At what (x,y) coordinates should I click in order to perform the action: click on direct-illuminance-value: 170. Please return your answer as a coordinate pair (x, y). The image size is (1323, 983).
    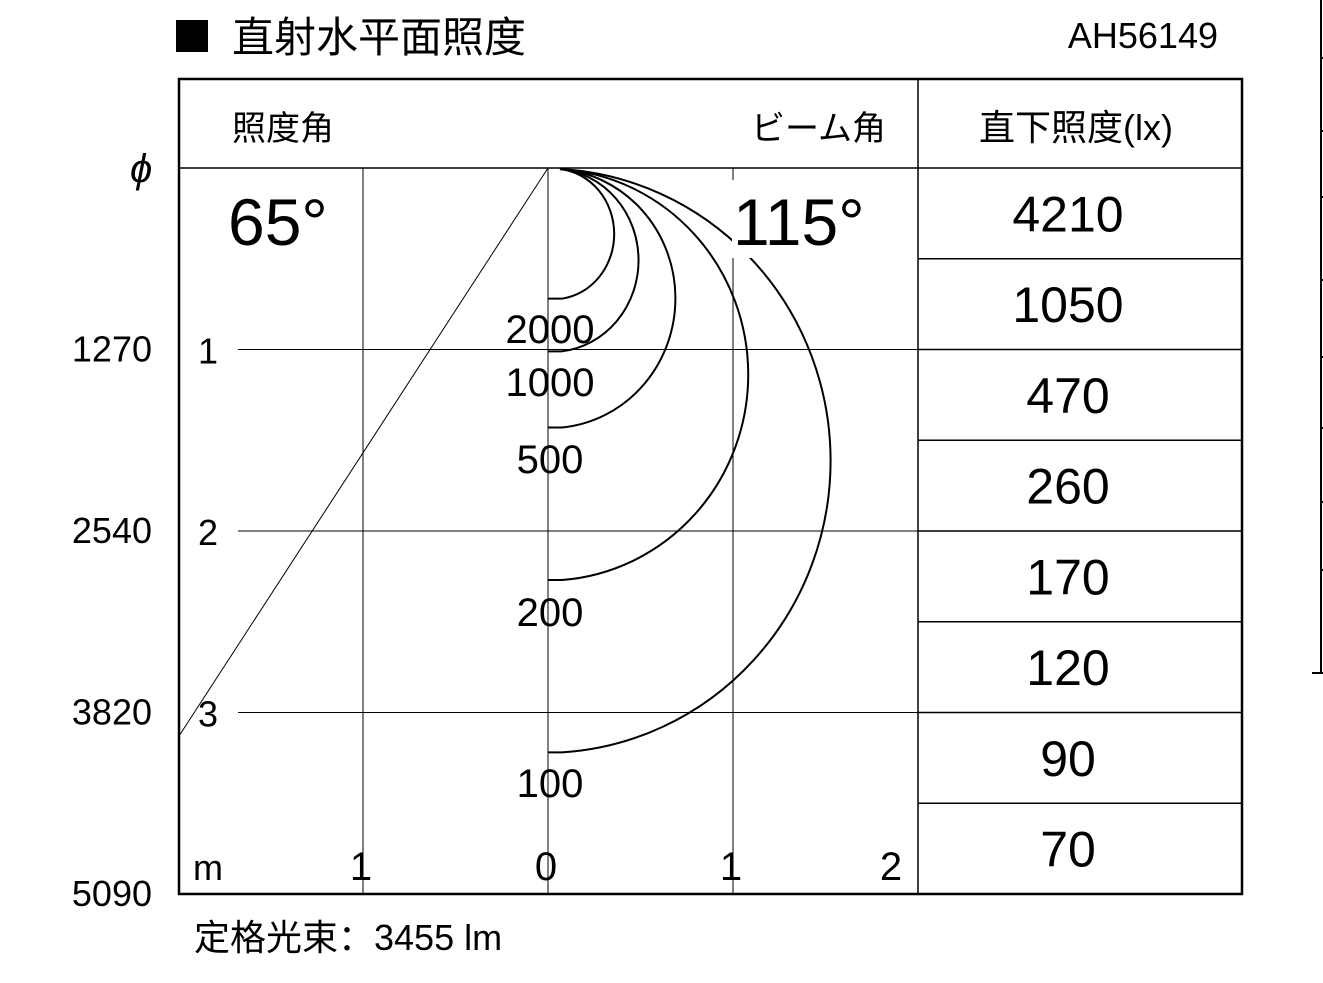
    Looking at the image, I should click on (1067, 577).